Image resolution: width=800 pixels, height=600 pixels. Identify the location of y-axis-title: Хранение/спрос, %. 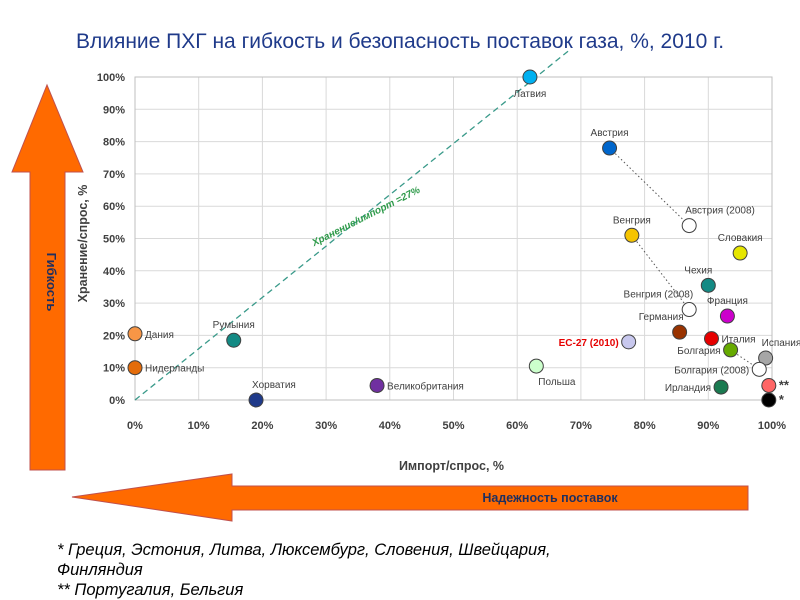
(83, 244).